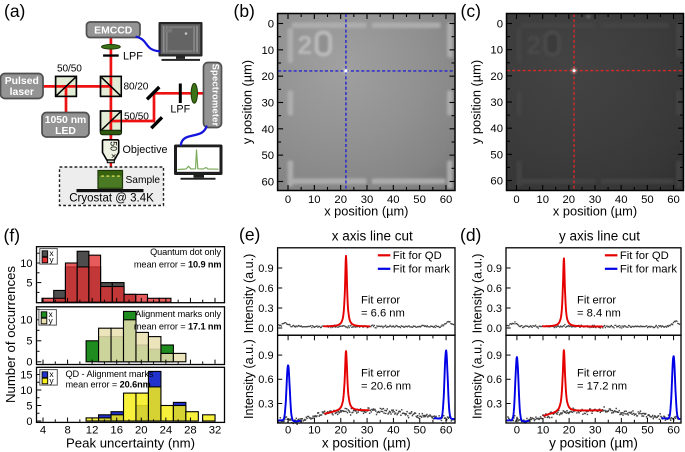  What do you see at coordinates (180, 110) in the screenshot?
I see `svg-text: LPF` at bounding box center [180, 110].